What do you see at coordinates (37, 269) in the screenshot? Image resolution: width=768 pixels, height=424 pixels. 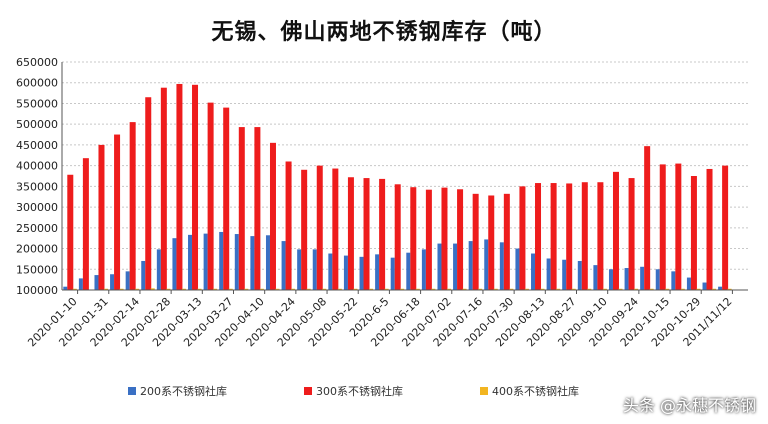 I see `y-tick-label: 150000` at bounding box center [37, 269].